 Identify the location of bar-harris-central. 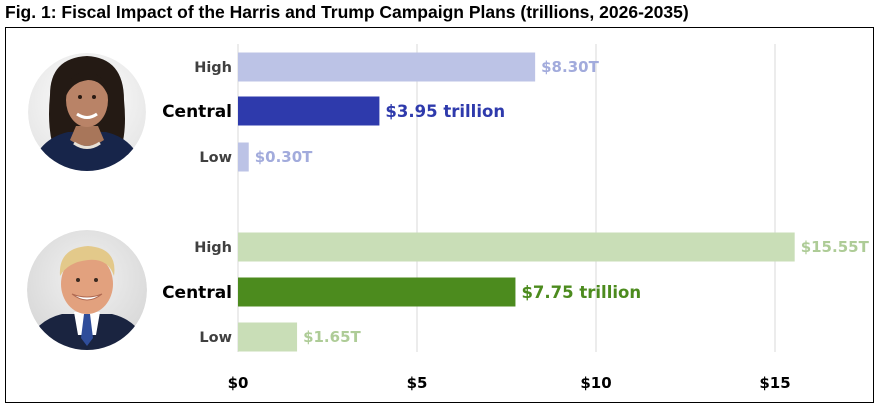
(309, 111).